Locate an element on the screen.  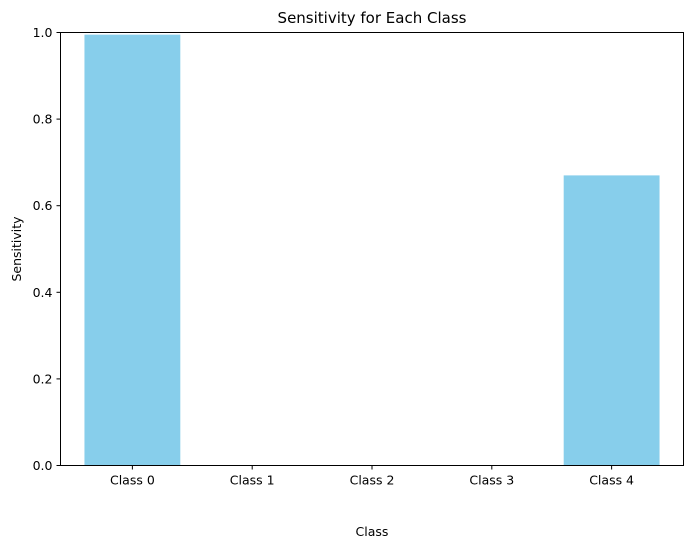
x-axis-label: Class is located at coordinates (372, 531).